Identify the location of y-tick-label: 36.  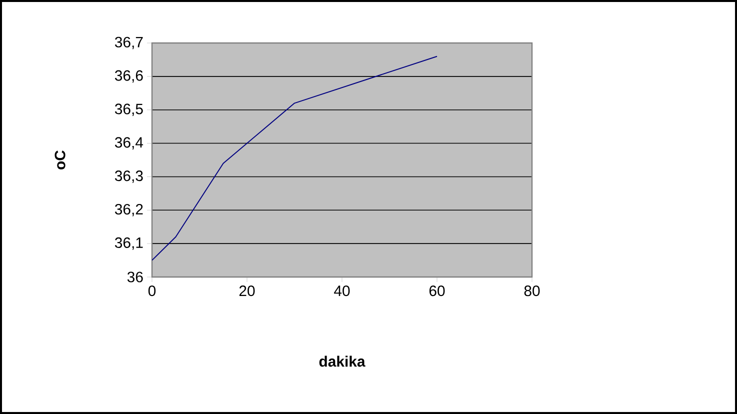
(135, 277).